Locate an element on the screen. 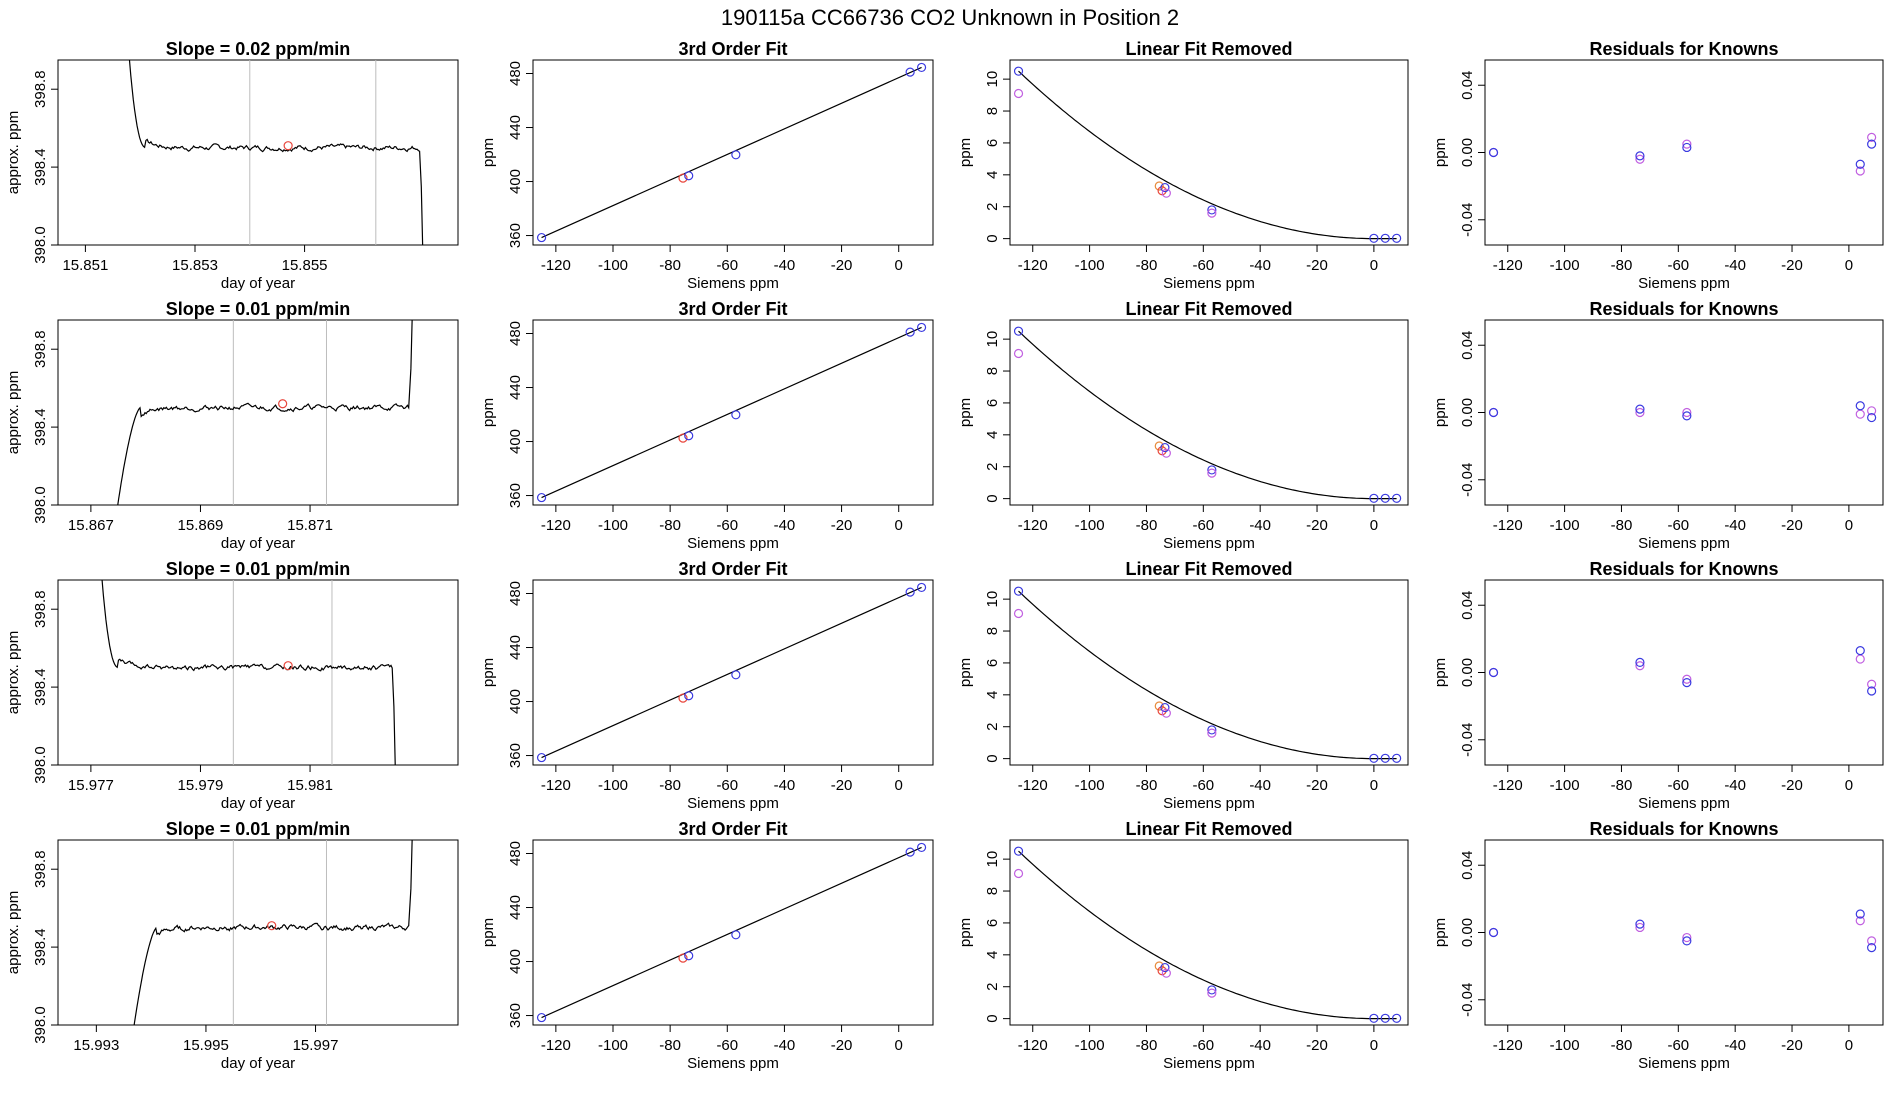  y-tick-label: 480 is located at coordinates (515, 73).